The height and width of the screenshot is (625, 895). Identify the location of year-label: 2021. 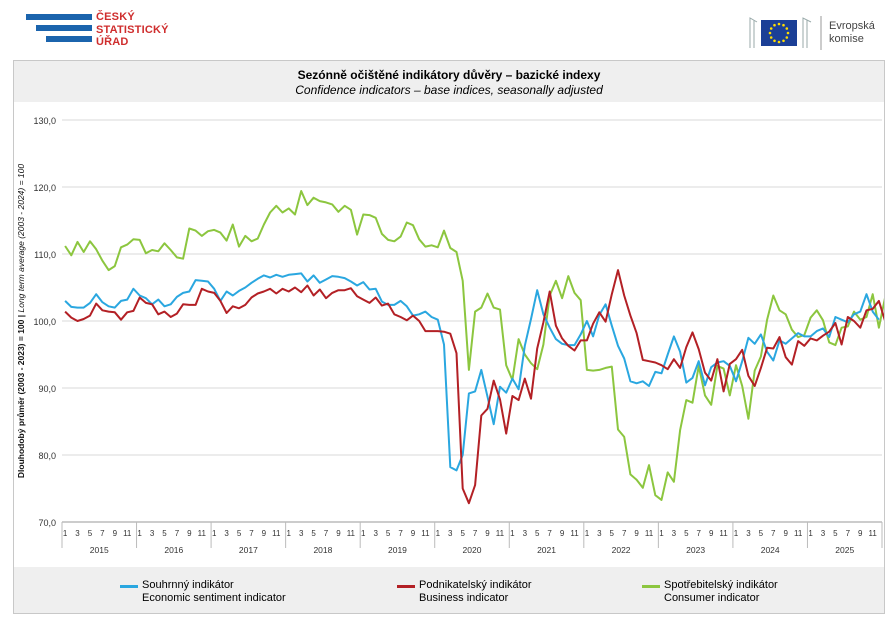
(546, 550).